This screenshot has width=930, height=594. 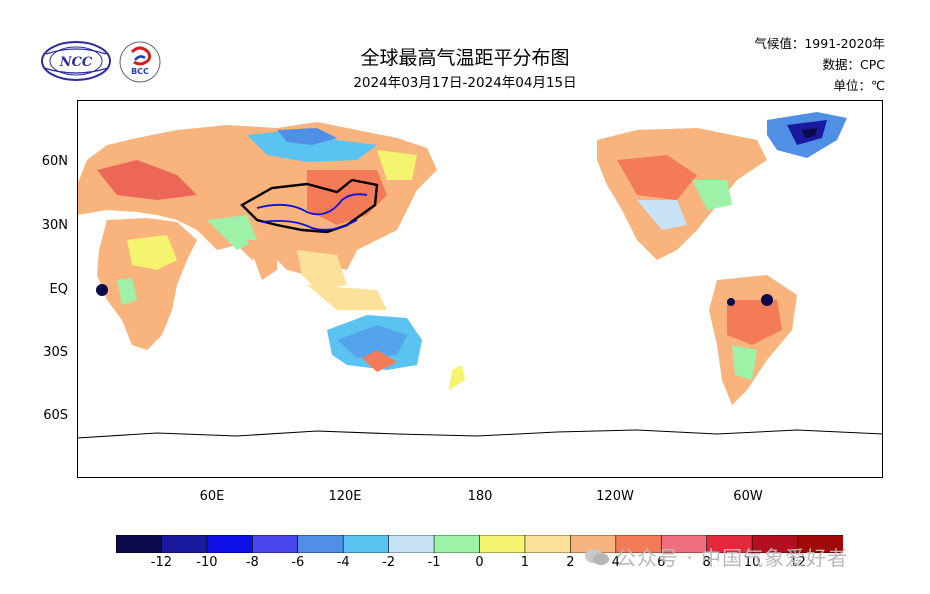 I want to click on colorbar-label: -8, so click(x=252, y=562).